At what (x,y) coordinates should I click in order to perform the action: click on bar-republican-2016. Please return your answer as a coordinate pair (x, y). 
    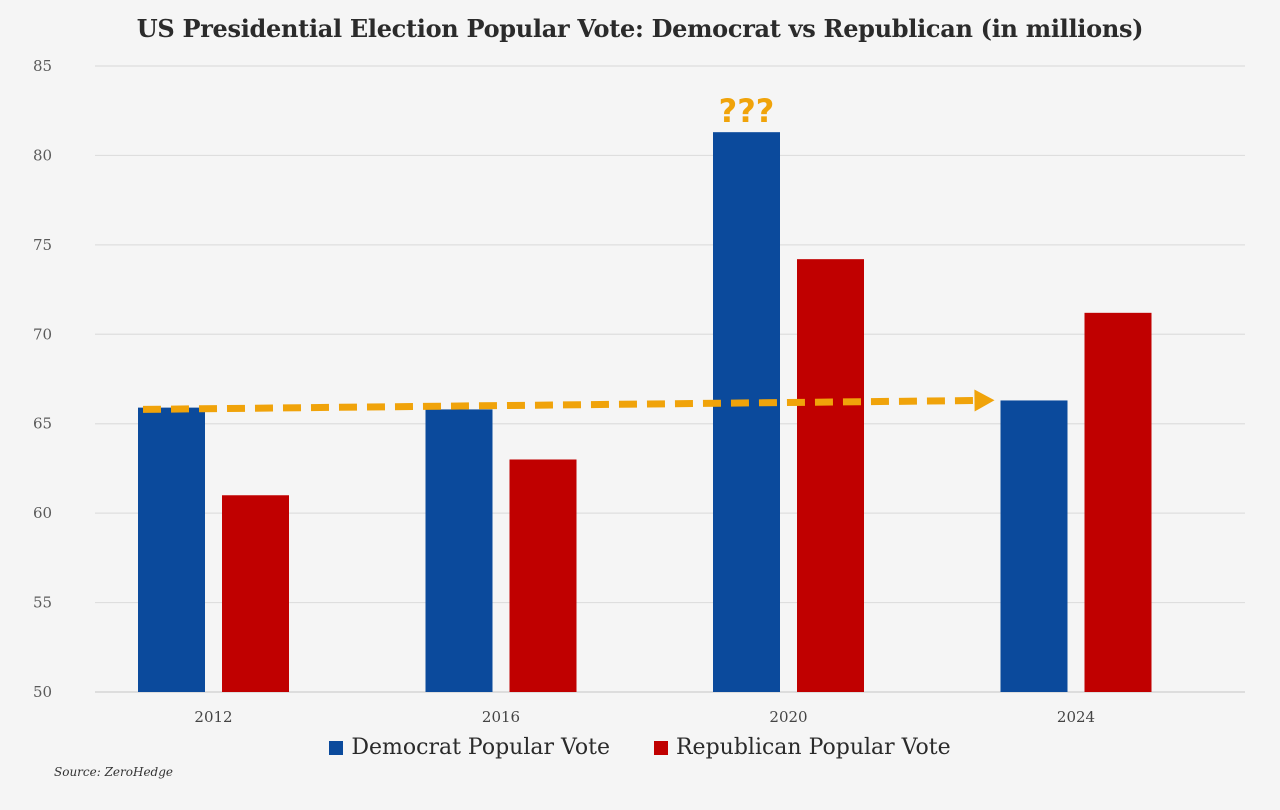
    Looking at the image, I should click on (543, 575).